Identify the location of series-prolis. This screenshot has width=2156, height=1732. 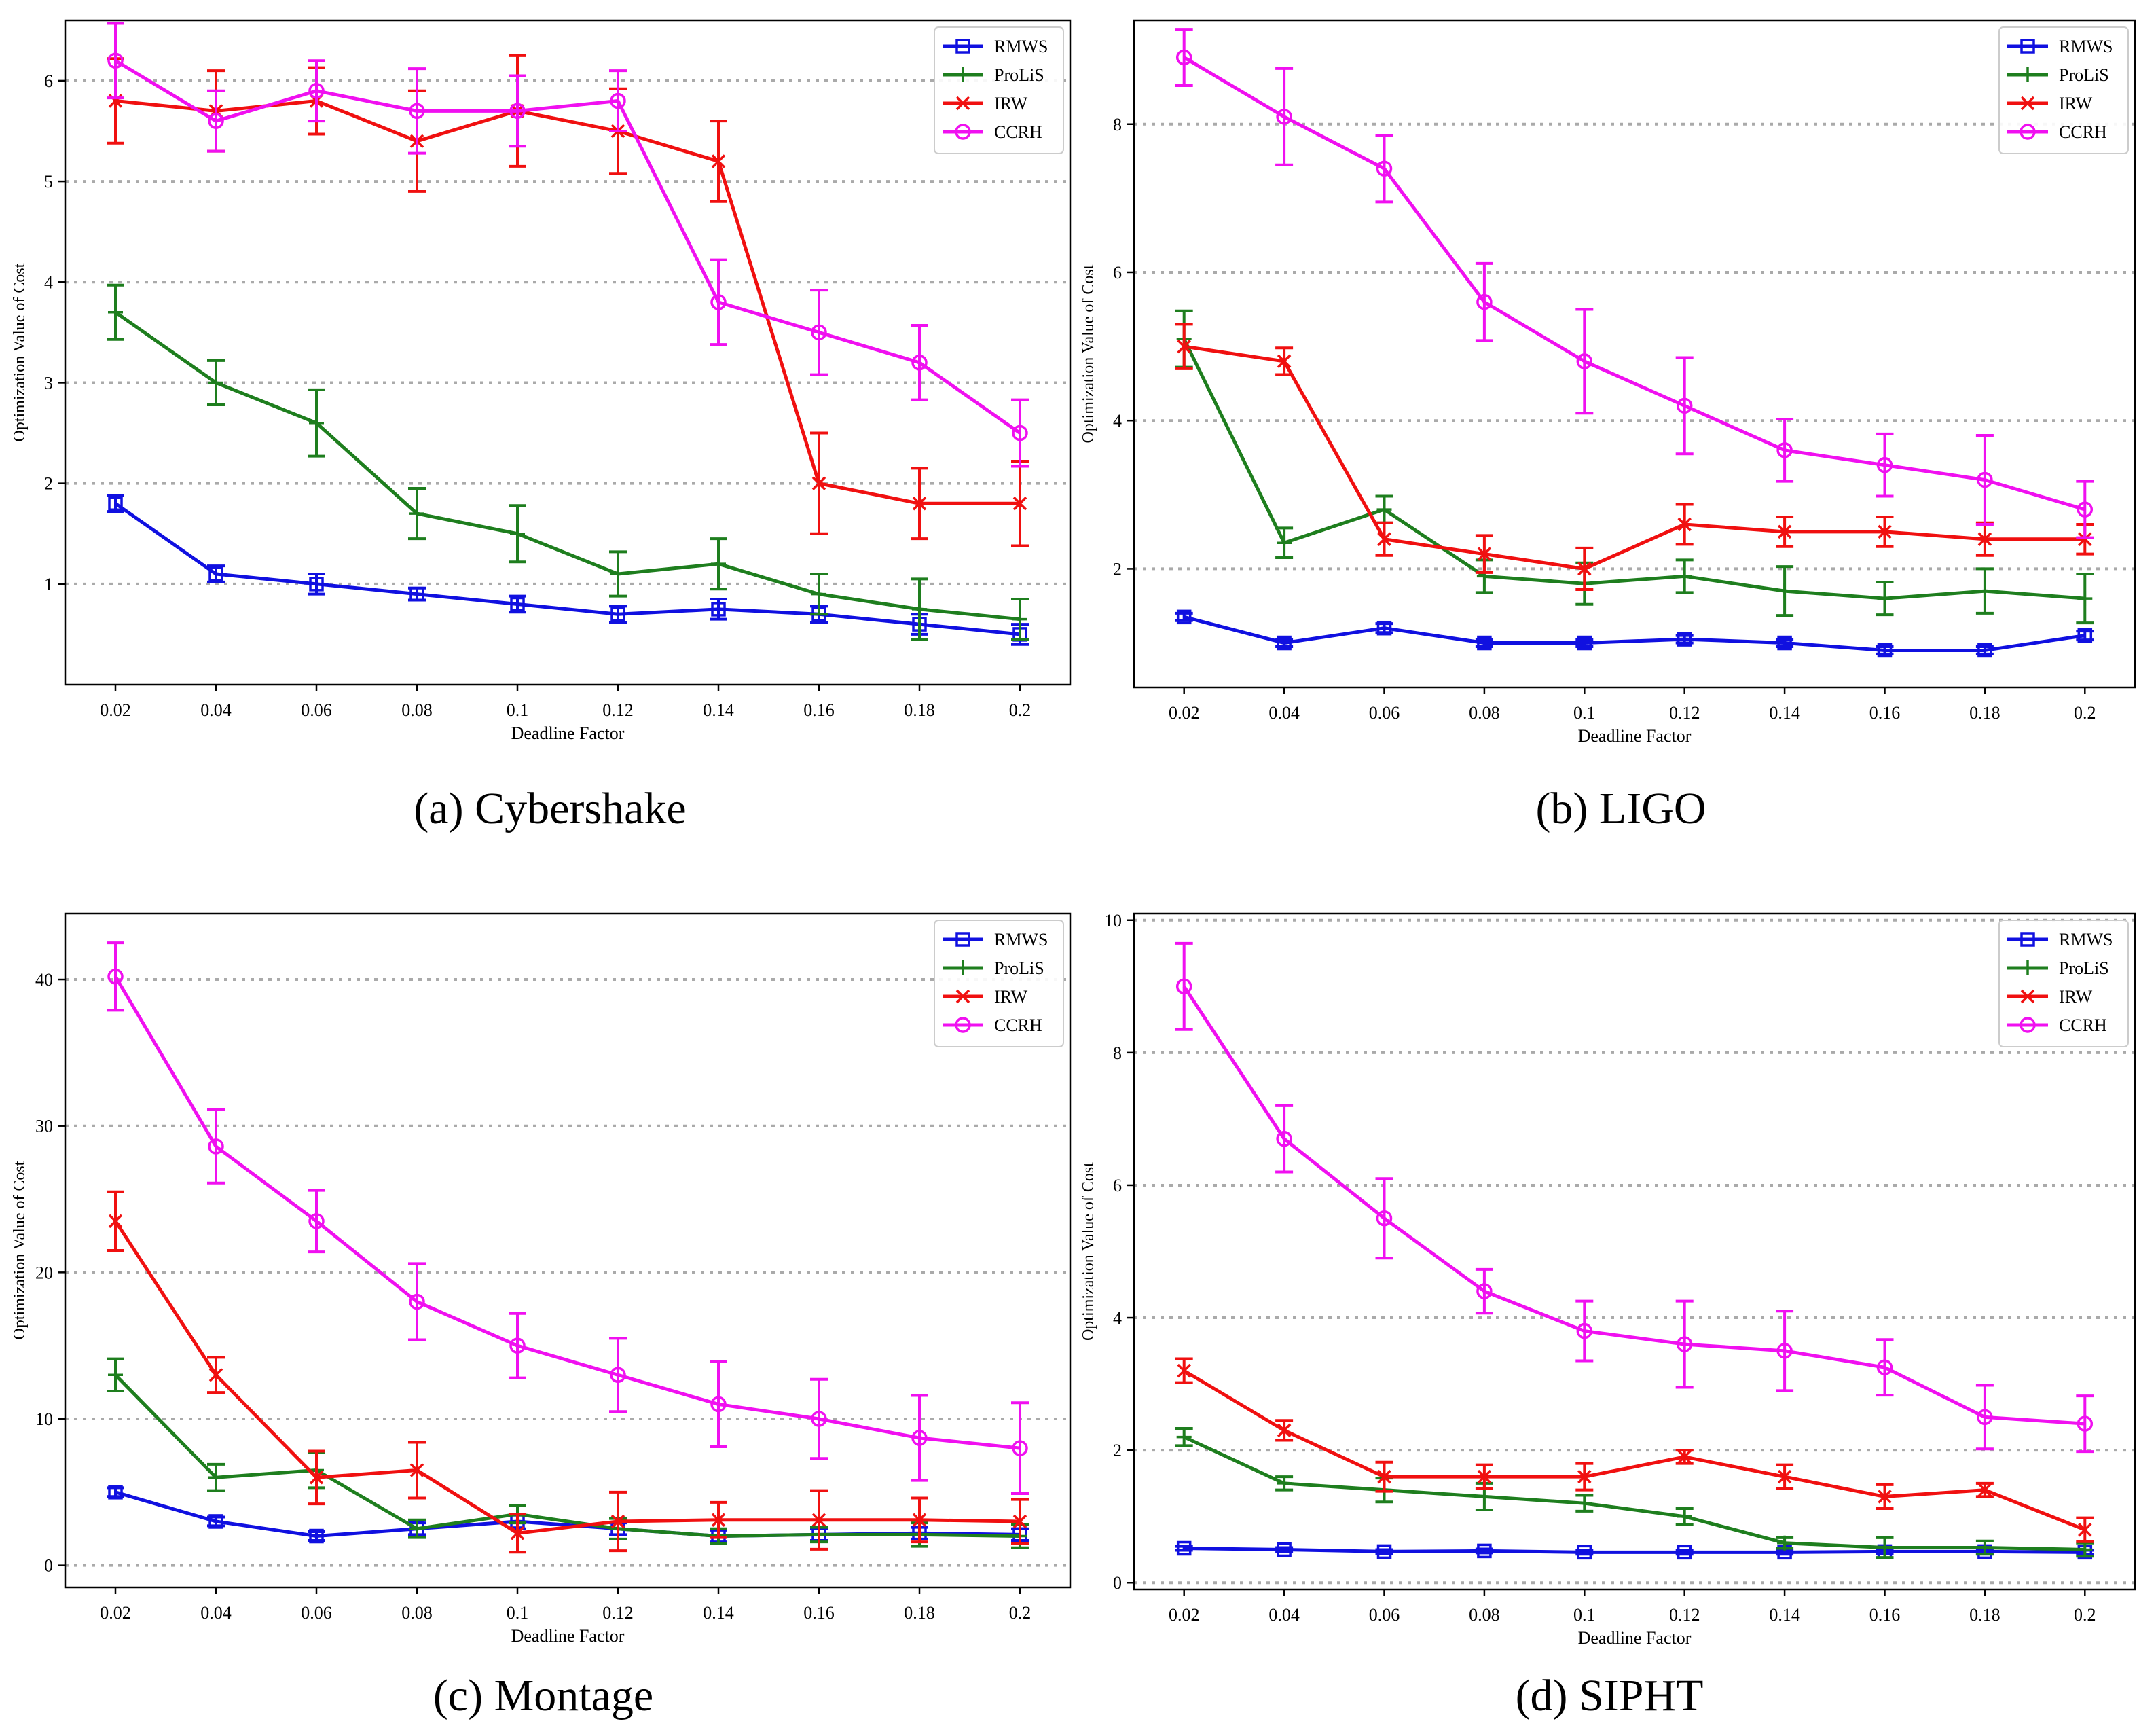
(1635, 467).